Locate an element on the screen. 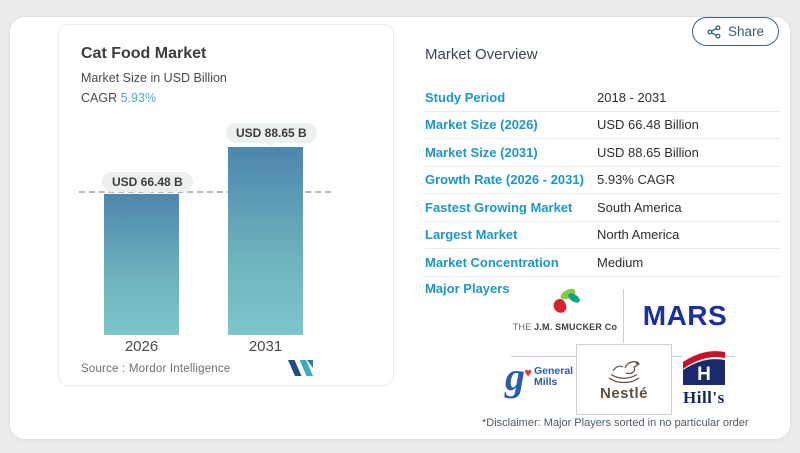 The image size is (800, 453). row-value: USD 88.65 Billion is located at coordinates (648, 152).